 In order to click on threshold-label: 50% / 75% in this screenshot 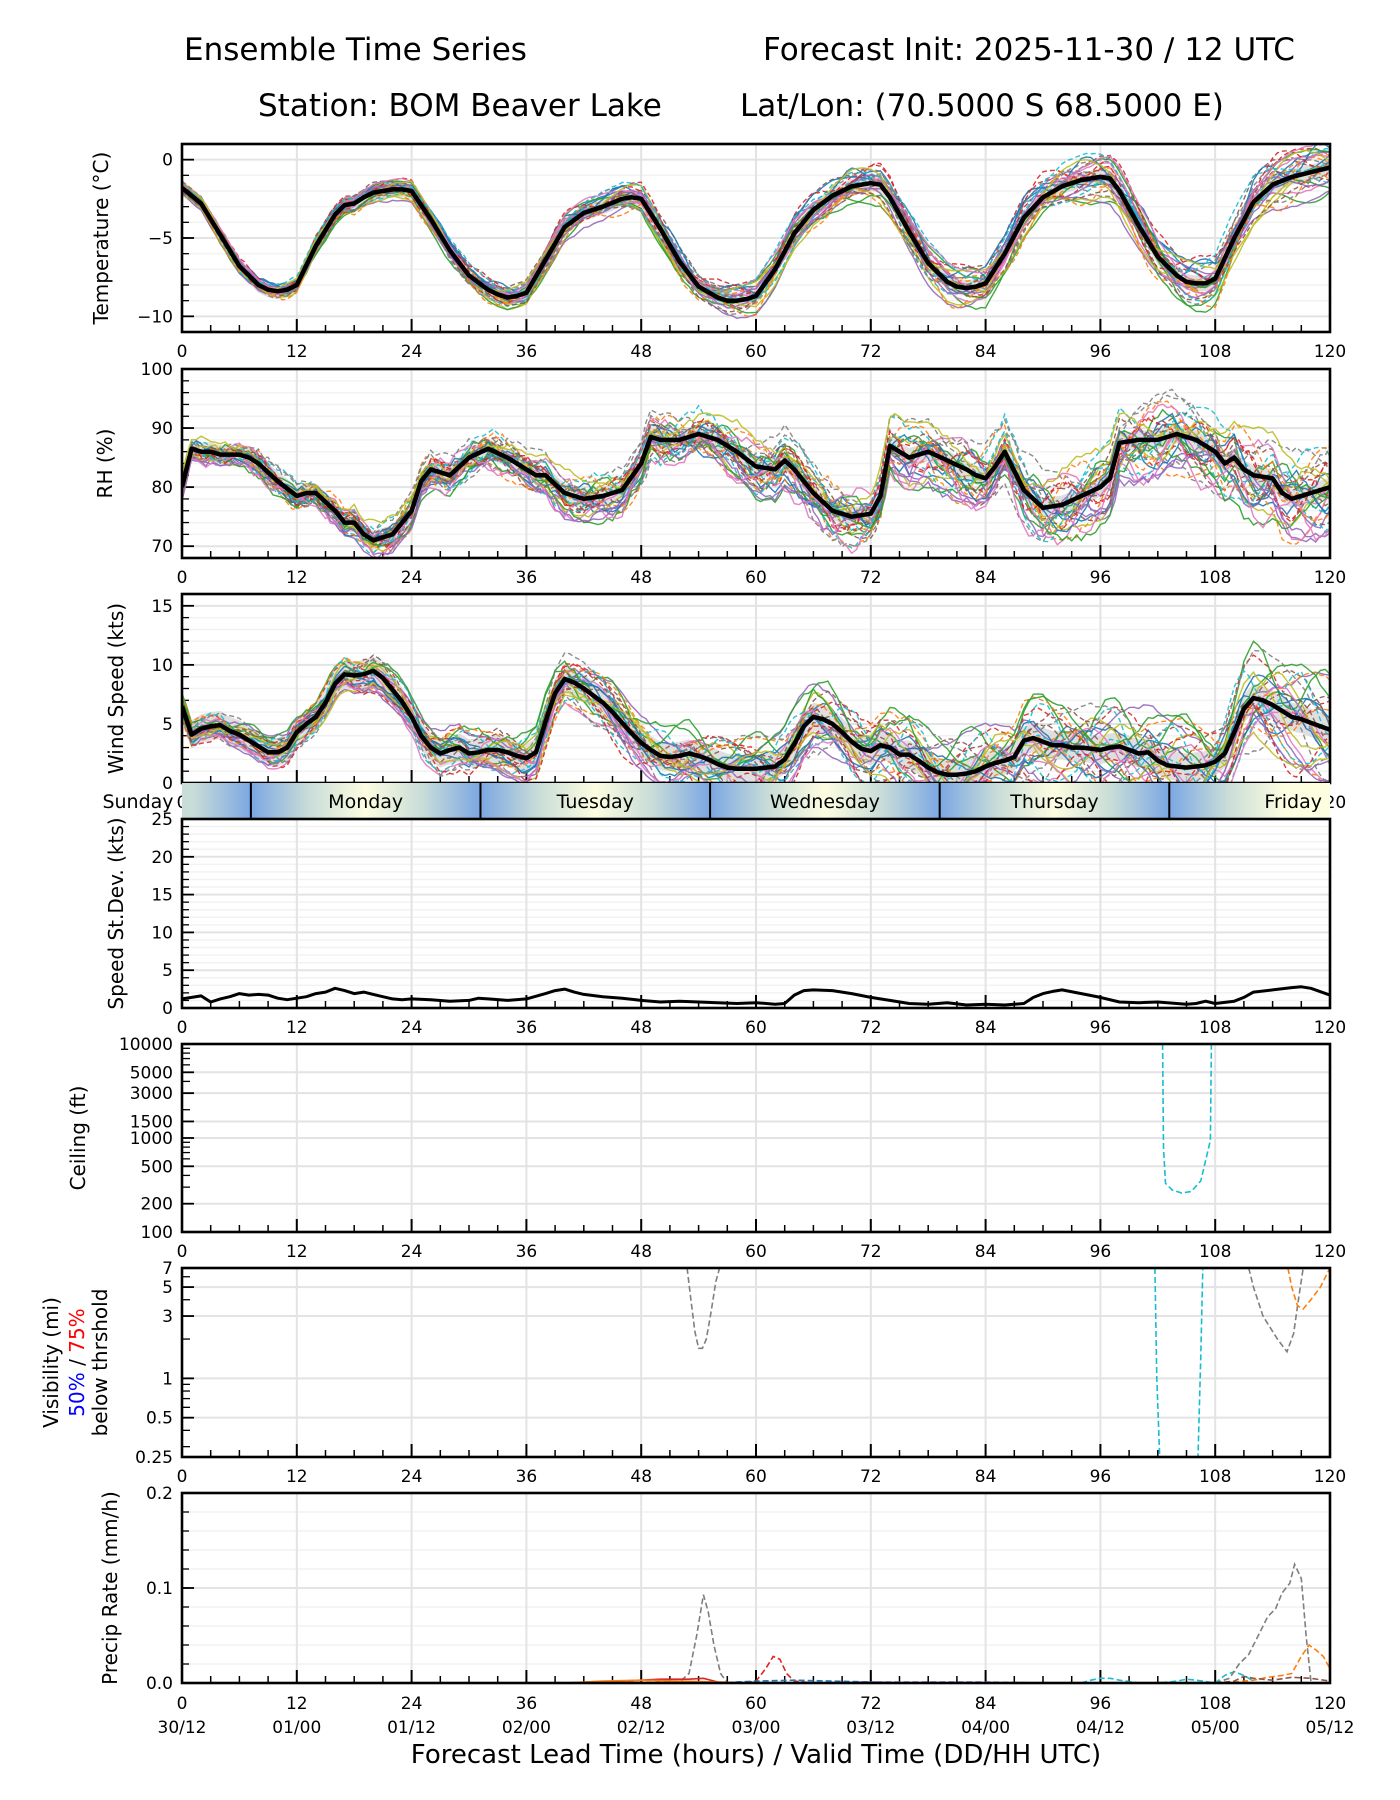, I will do `click(77, 1362)`.